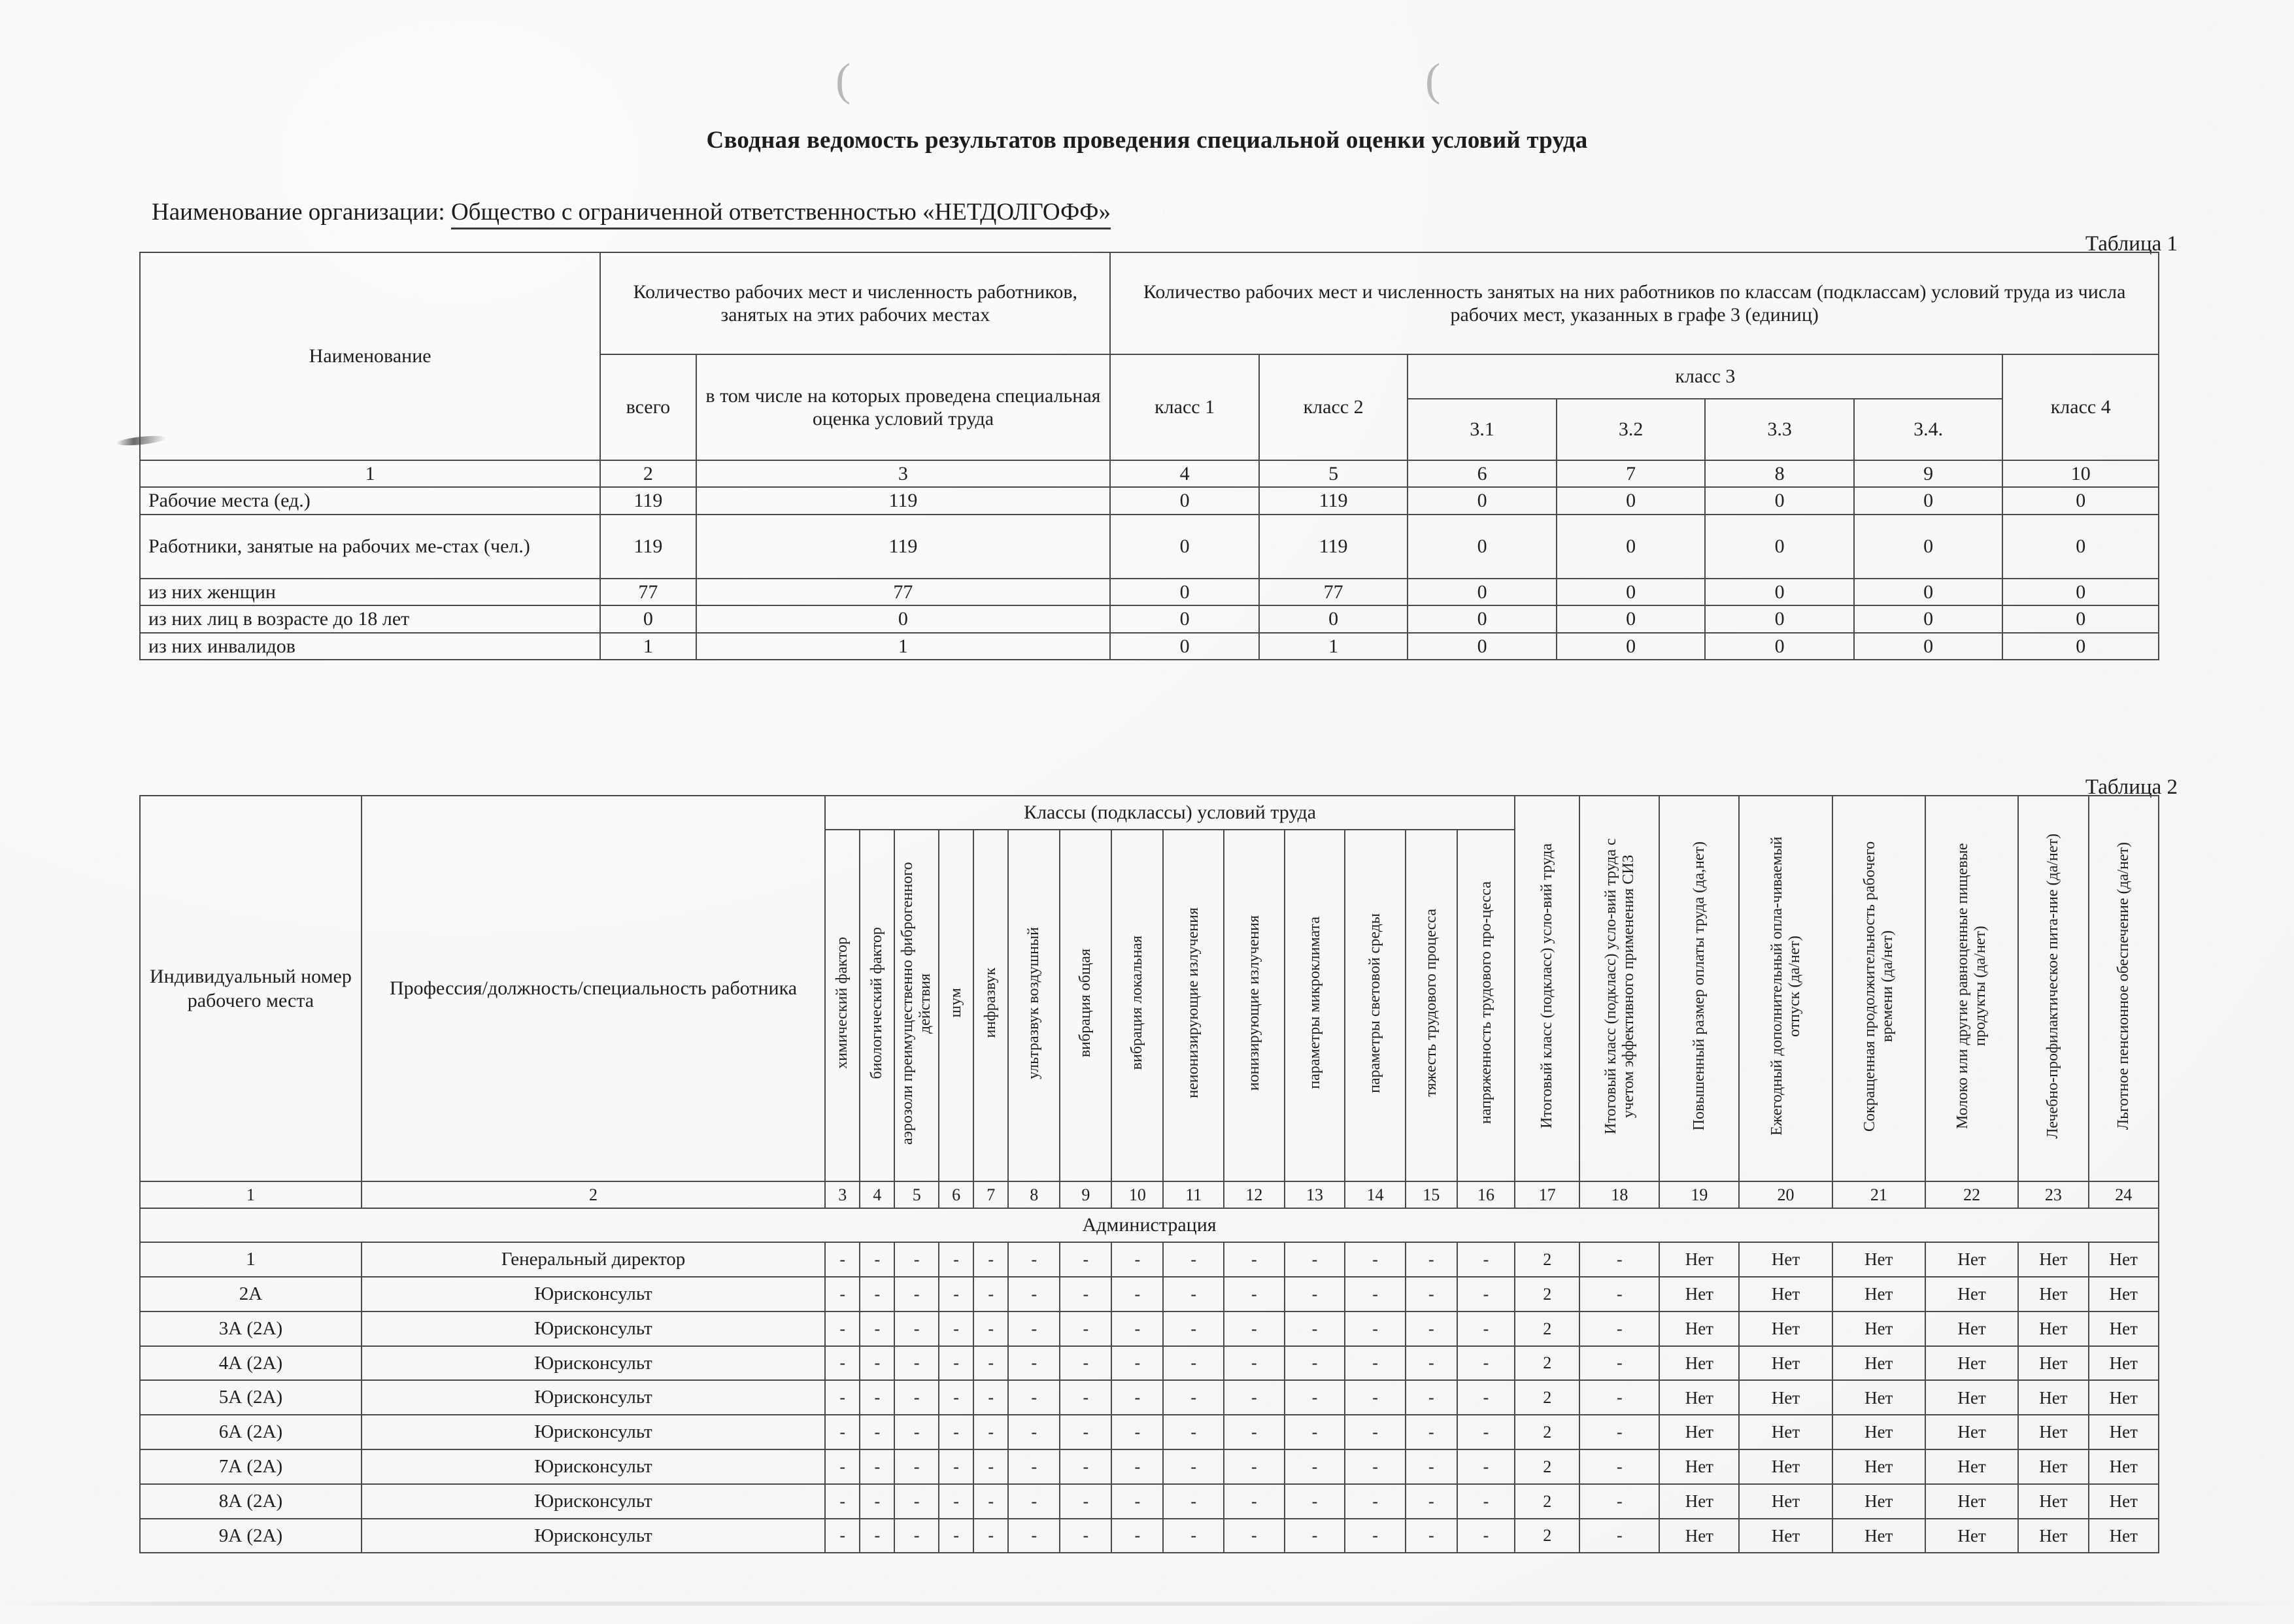  I want to click on th-guarantee-pay-label: Повышенный размер оплаты труда (да,нет), so click(1699, 986).